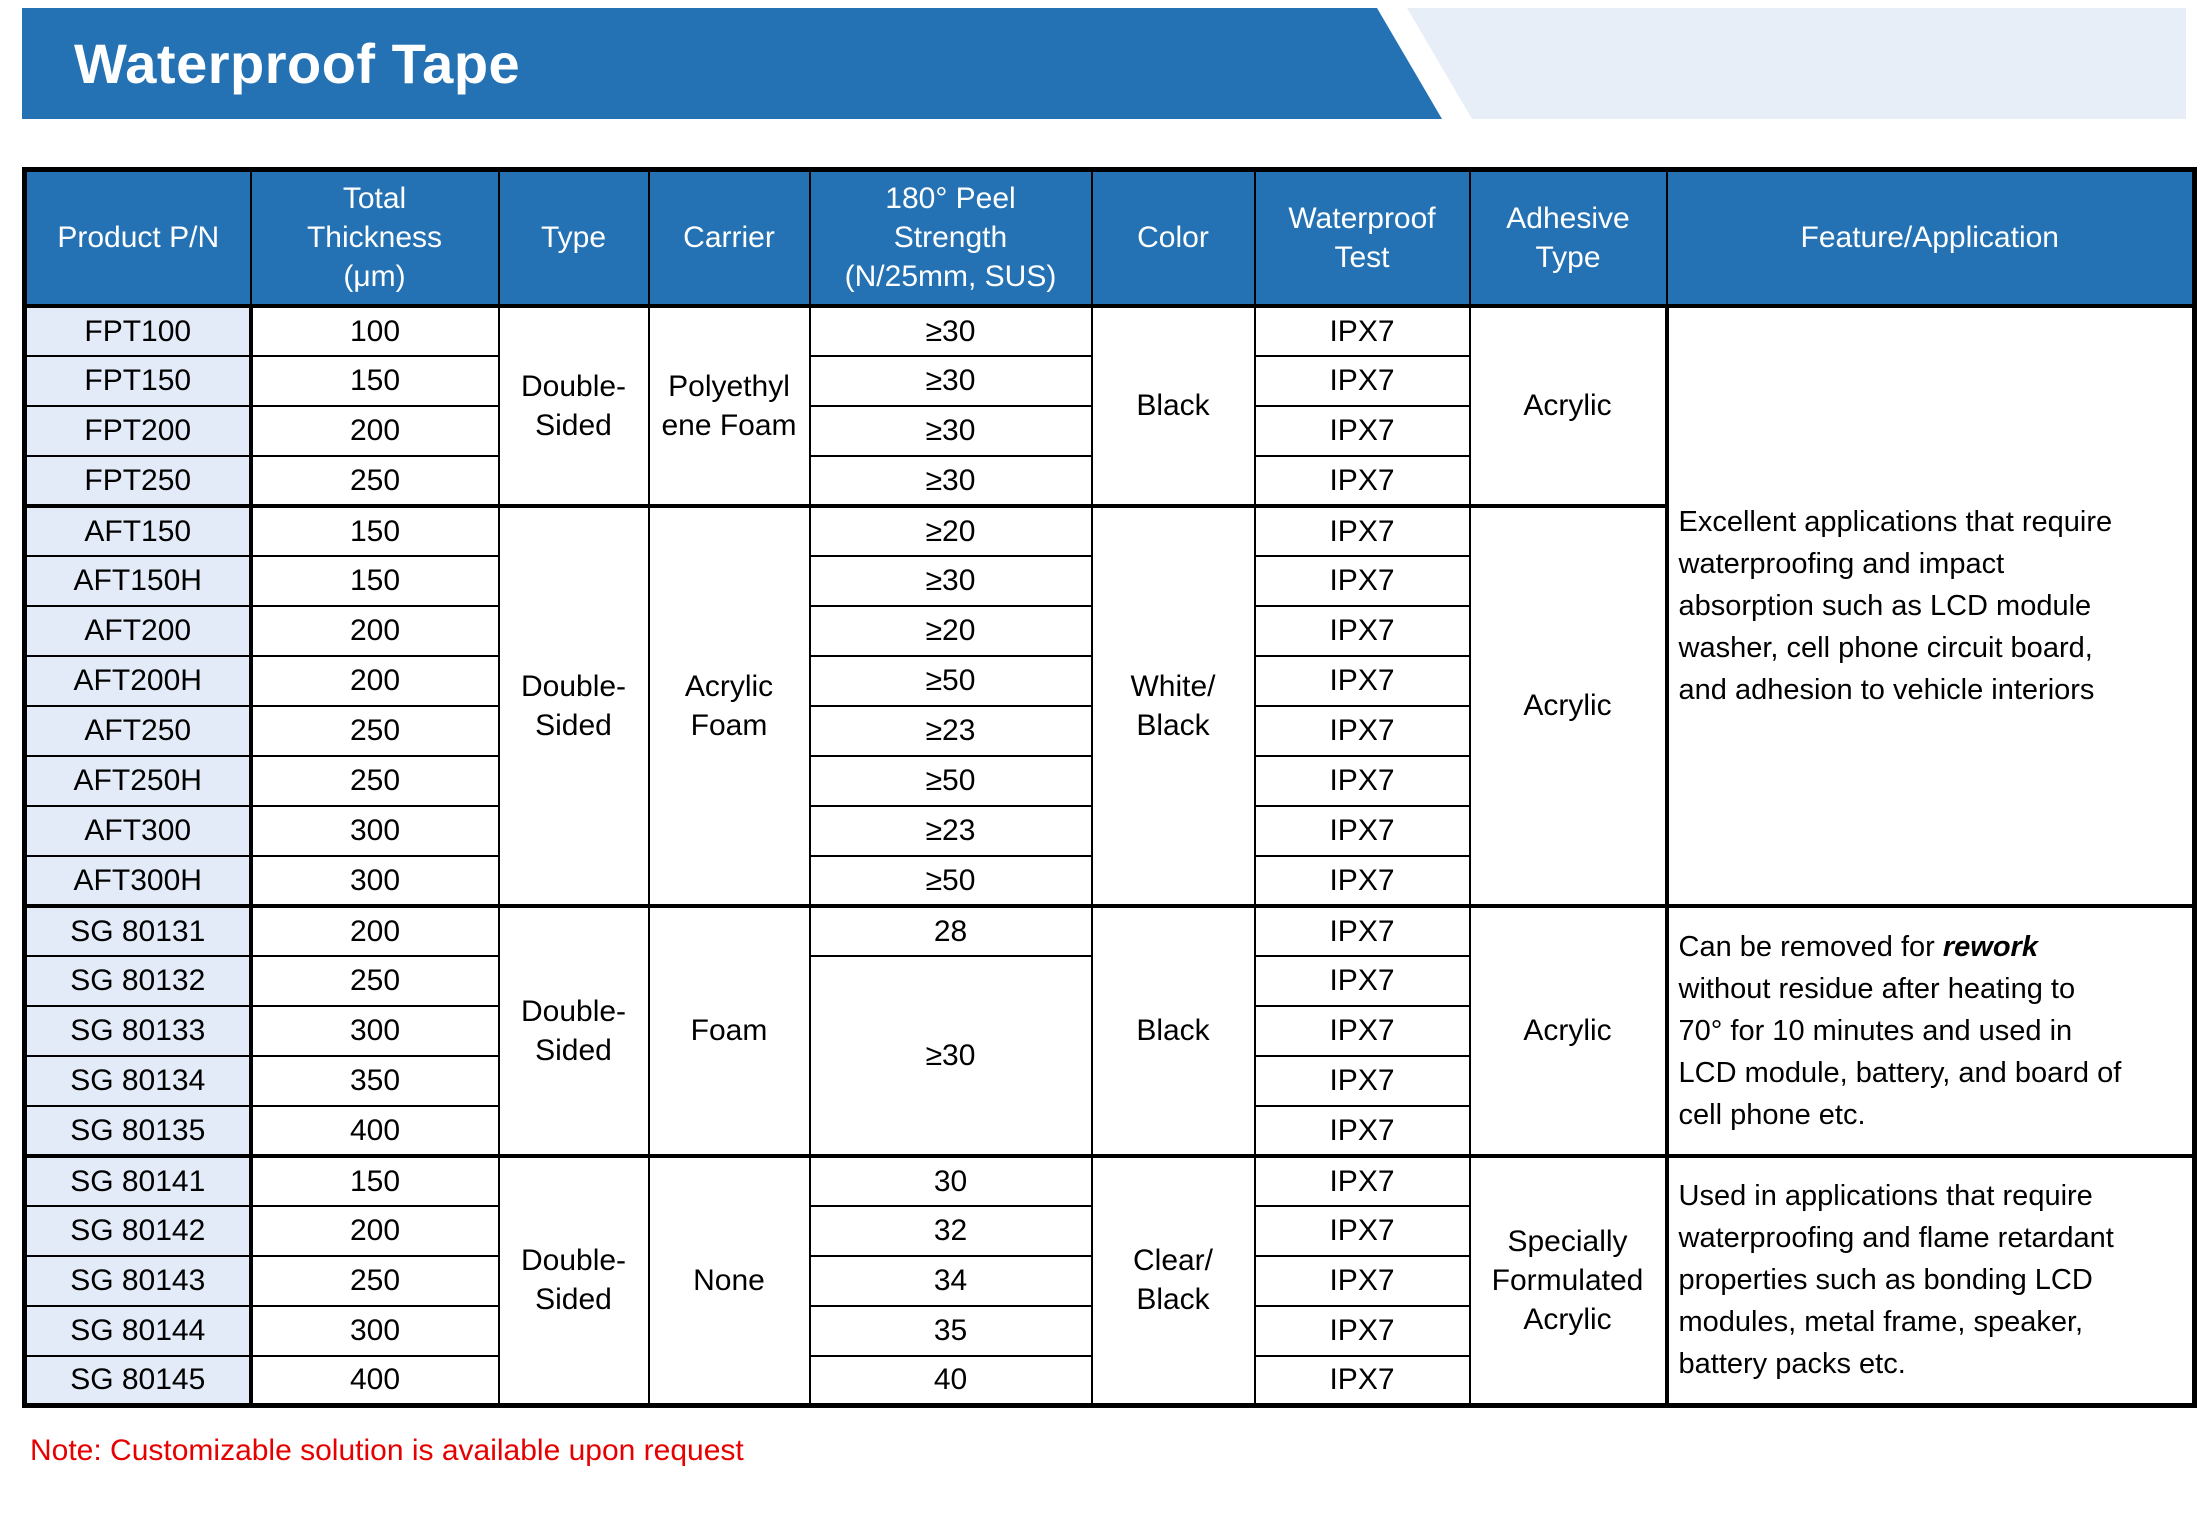  I want to click on cell-peel: 35, so click(950, 1330).